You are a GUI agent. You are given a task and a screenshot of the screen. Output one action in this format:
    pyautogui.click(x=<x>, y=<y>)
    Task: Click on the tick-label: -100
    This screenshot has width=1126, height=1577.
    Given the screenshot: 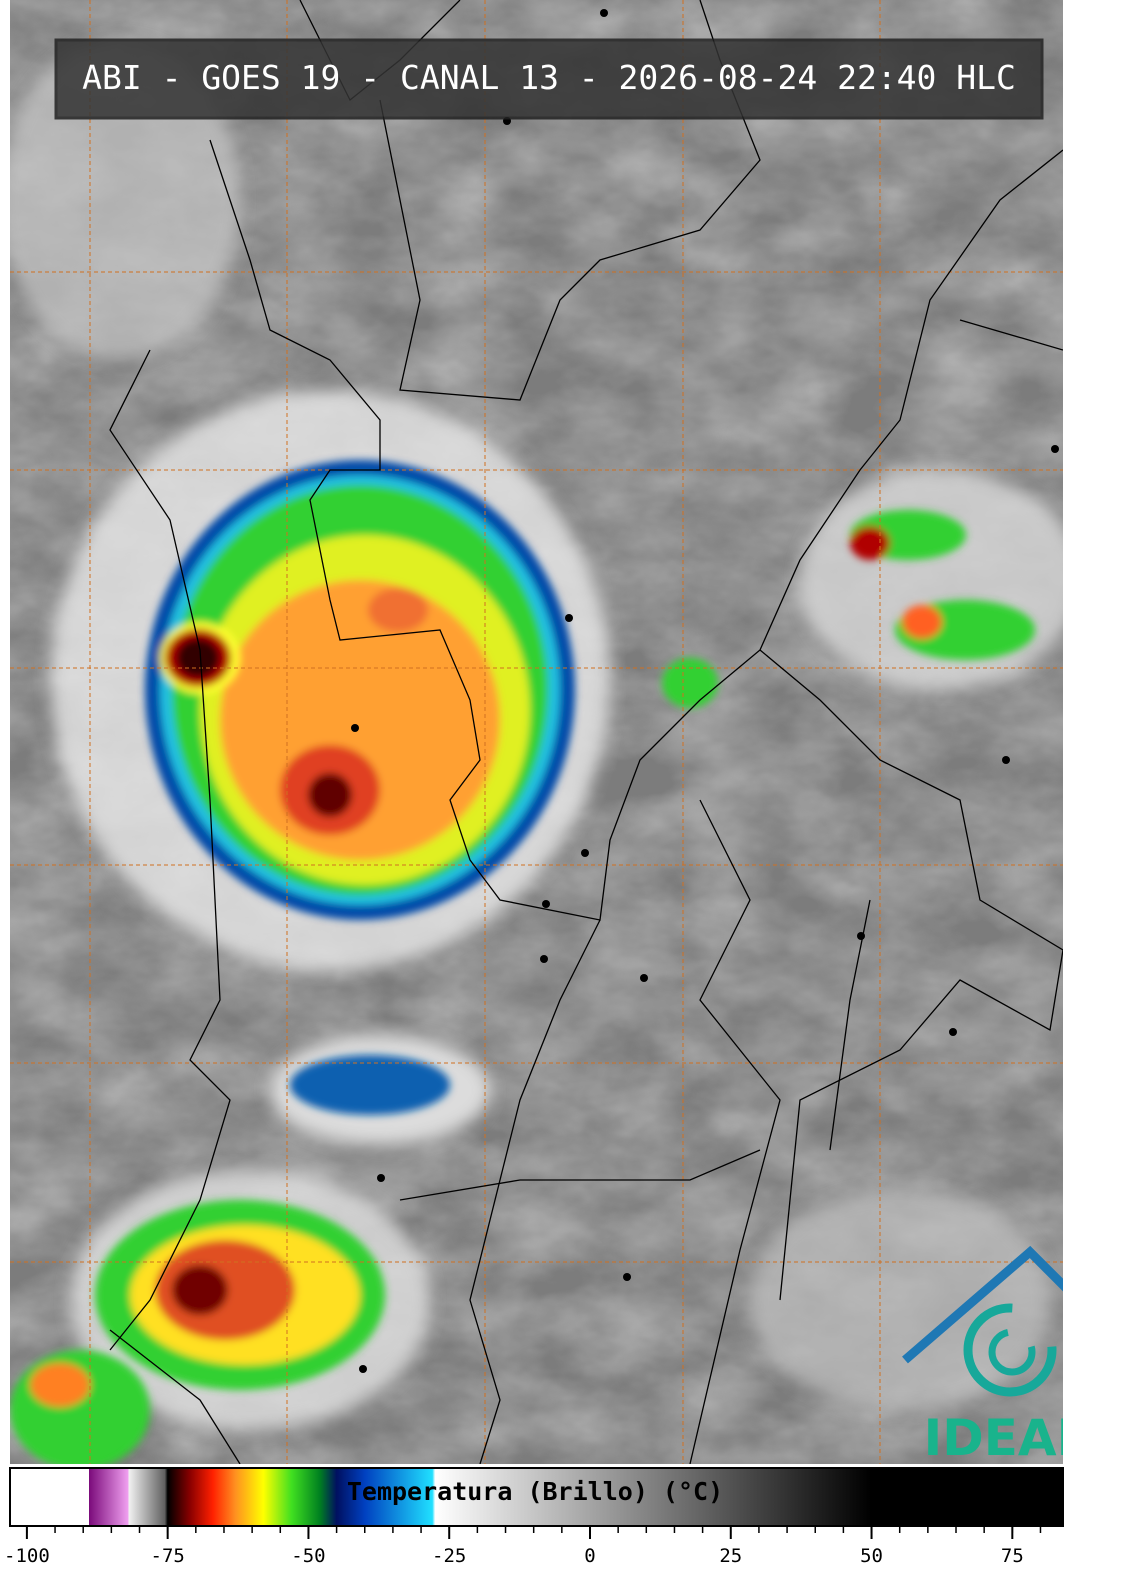 What is the action you would take?
    pyautogui.click(x=27, y=1556)
    